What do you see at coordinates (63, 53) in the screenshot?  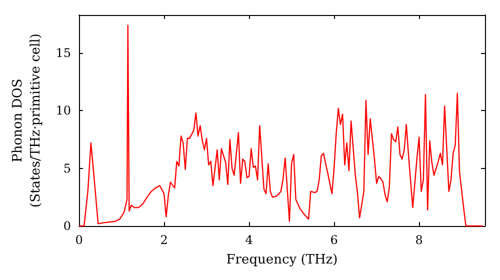 I see `y-tick-label: 15` at bounding box center [63, 53].